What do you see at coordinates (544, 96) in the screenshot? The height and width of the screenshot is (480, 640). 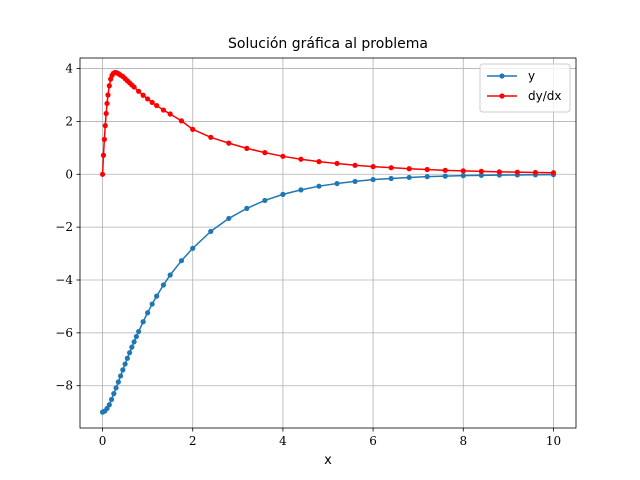 I see `legend-label-dydx: dy/dx` at bounding box center [544, 96].